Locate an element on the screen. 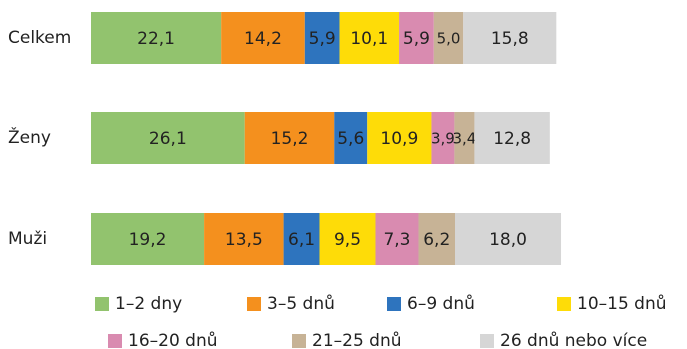  data-label-muzi-16-20-dnu: 7,3 is located at coordinates (396, 240).